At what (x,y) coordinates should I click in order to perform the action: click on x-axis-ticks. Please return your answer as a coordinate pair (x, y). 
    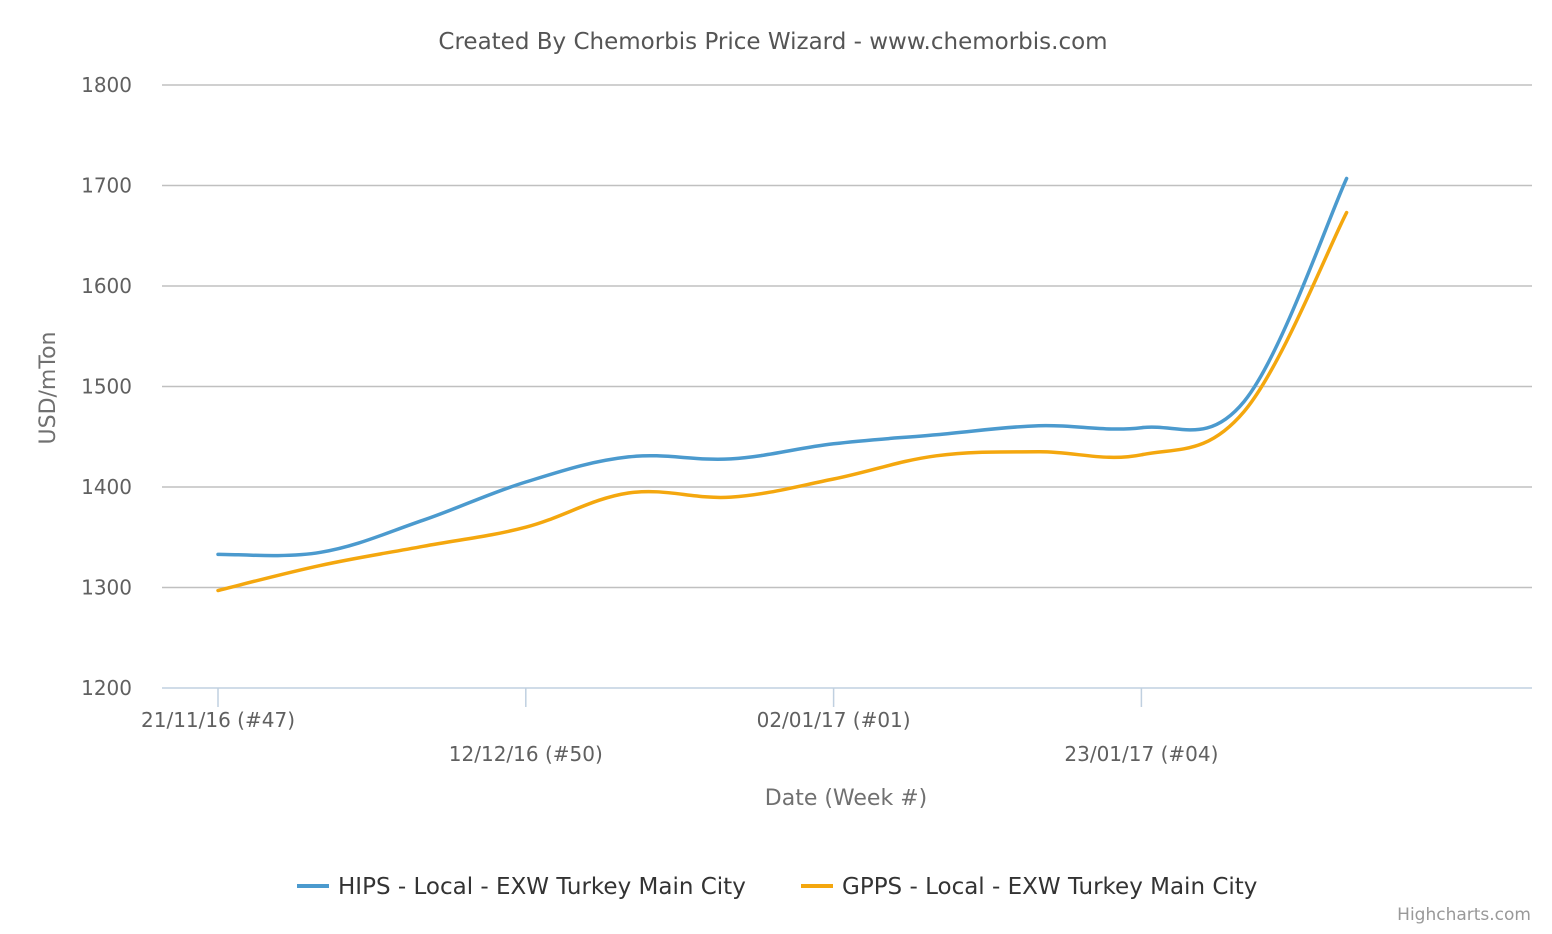
    Looking at the image, I should click on (680, 697).